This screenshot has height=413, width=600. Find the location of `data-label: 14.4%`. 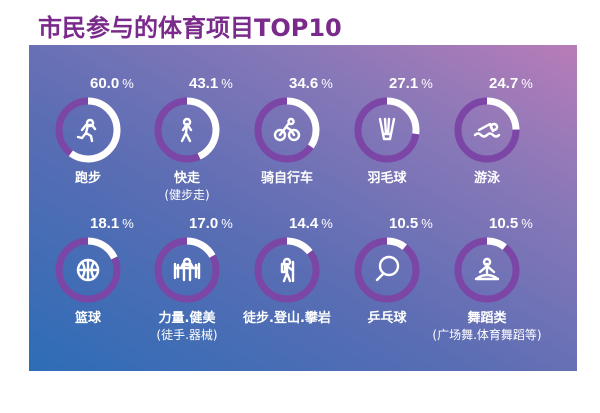

data-label: 14.4% is located at coordinates (311, 223).